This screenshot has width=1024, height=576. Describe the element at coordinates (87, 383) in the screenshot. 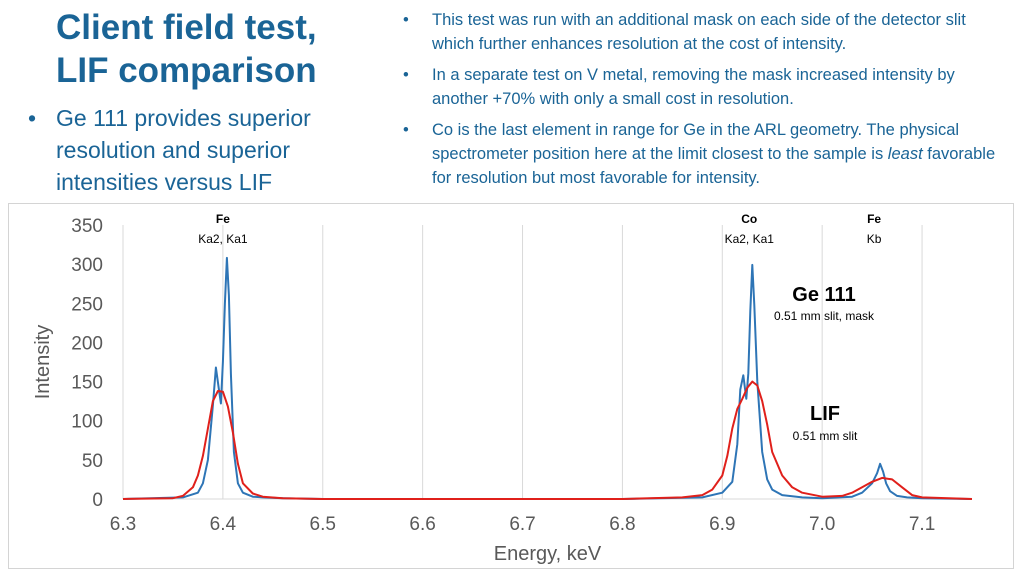

I see `y-tick-label: 150` at that location.